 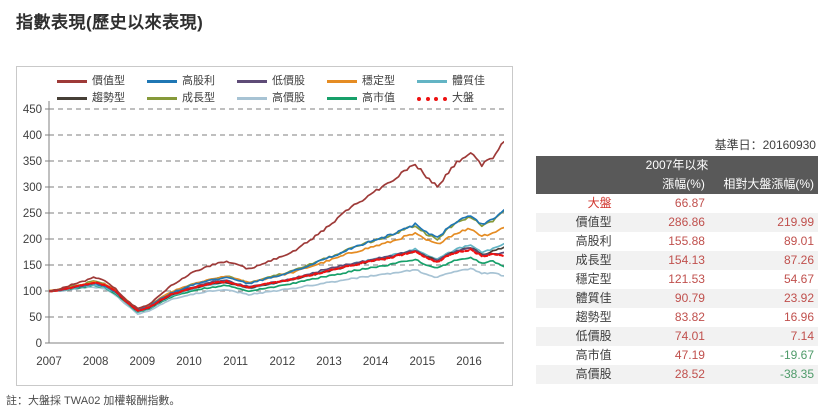 I want to click on row-change-value: 28.52, so click(x=662, y=374).